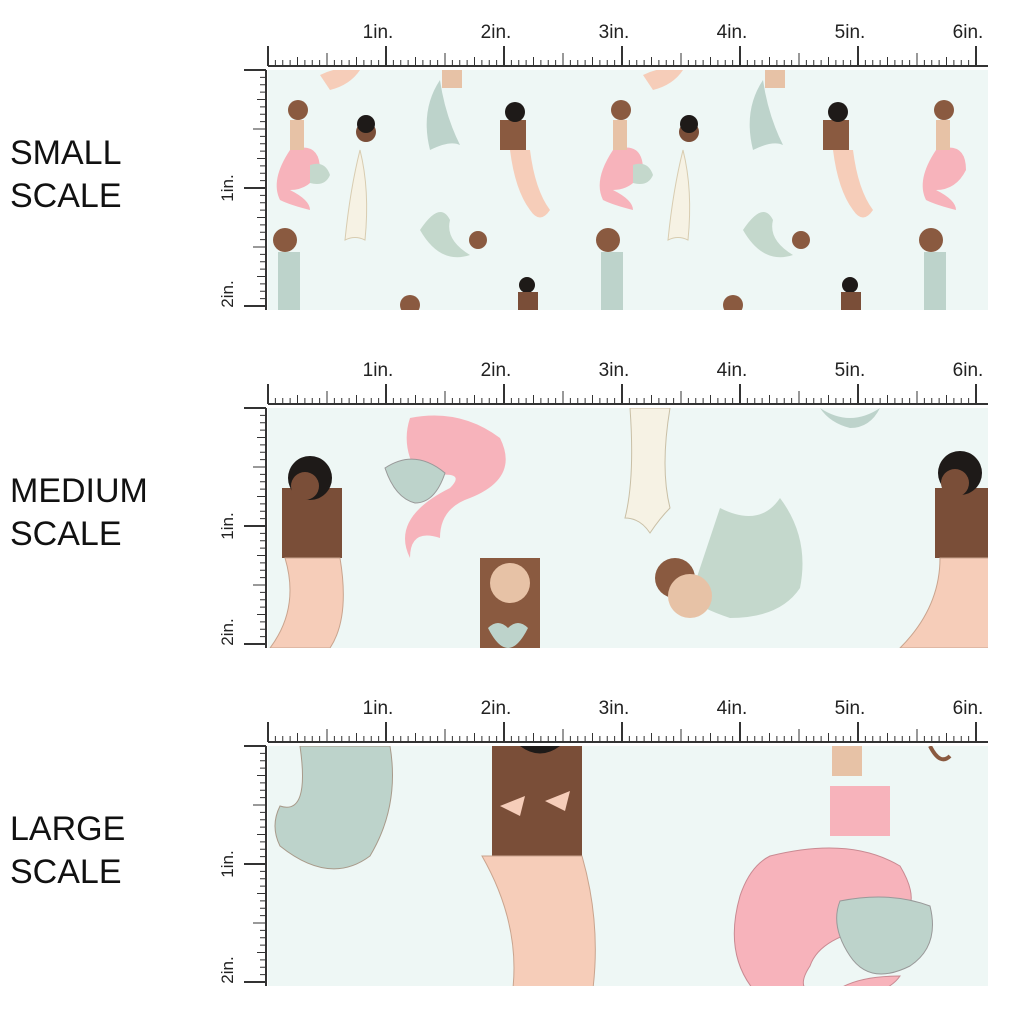 This screenshot has height=1024, width=1024. What do you see at coordinates (68, 829) in the screenshot?
I see `large-scale-label-line1: LARGE` at bounding box center [68, 829].